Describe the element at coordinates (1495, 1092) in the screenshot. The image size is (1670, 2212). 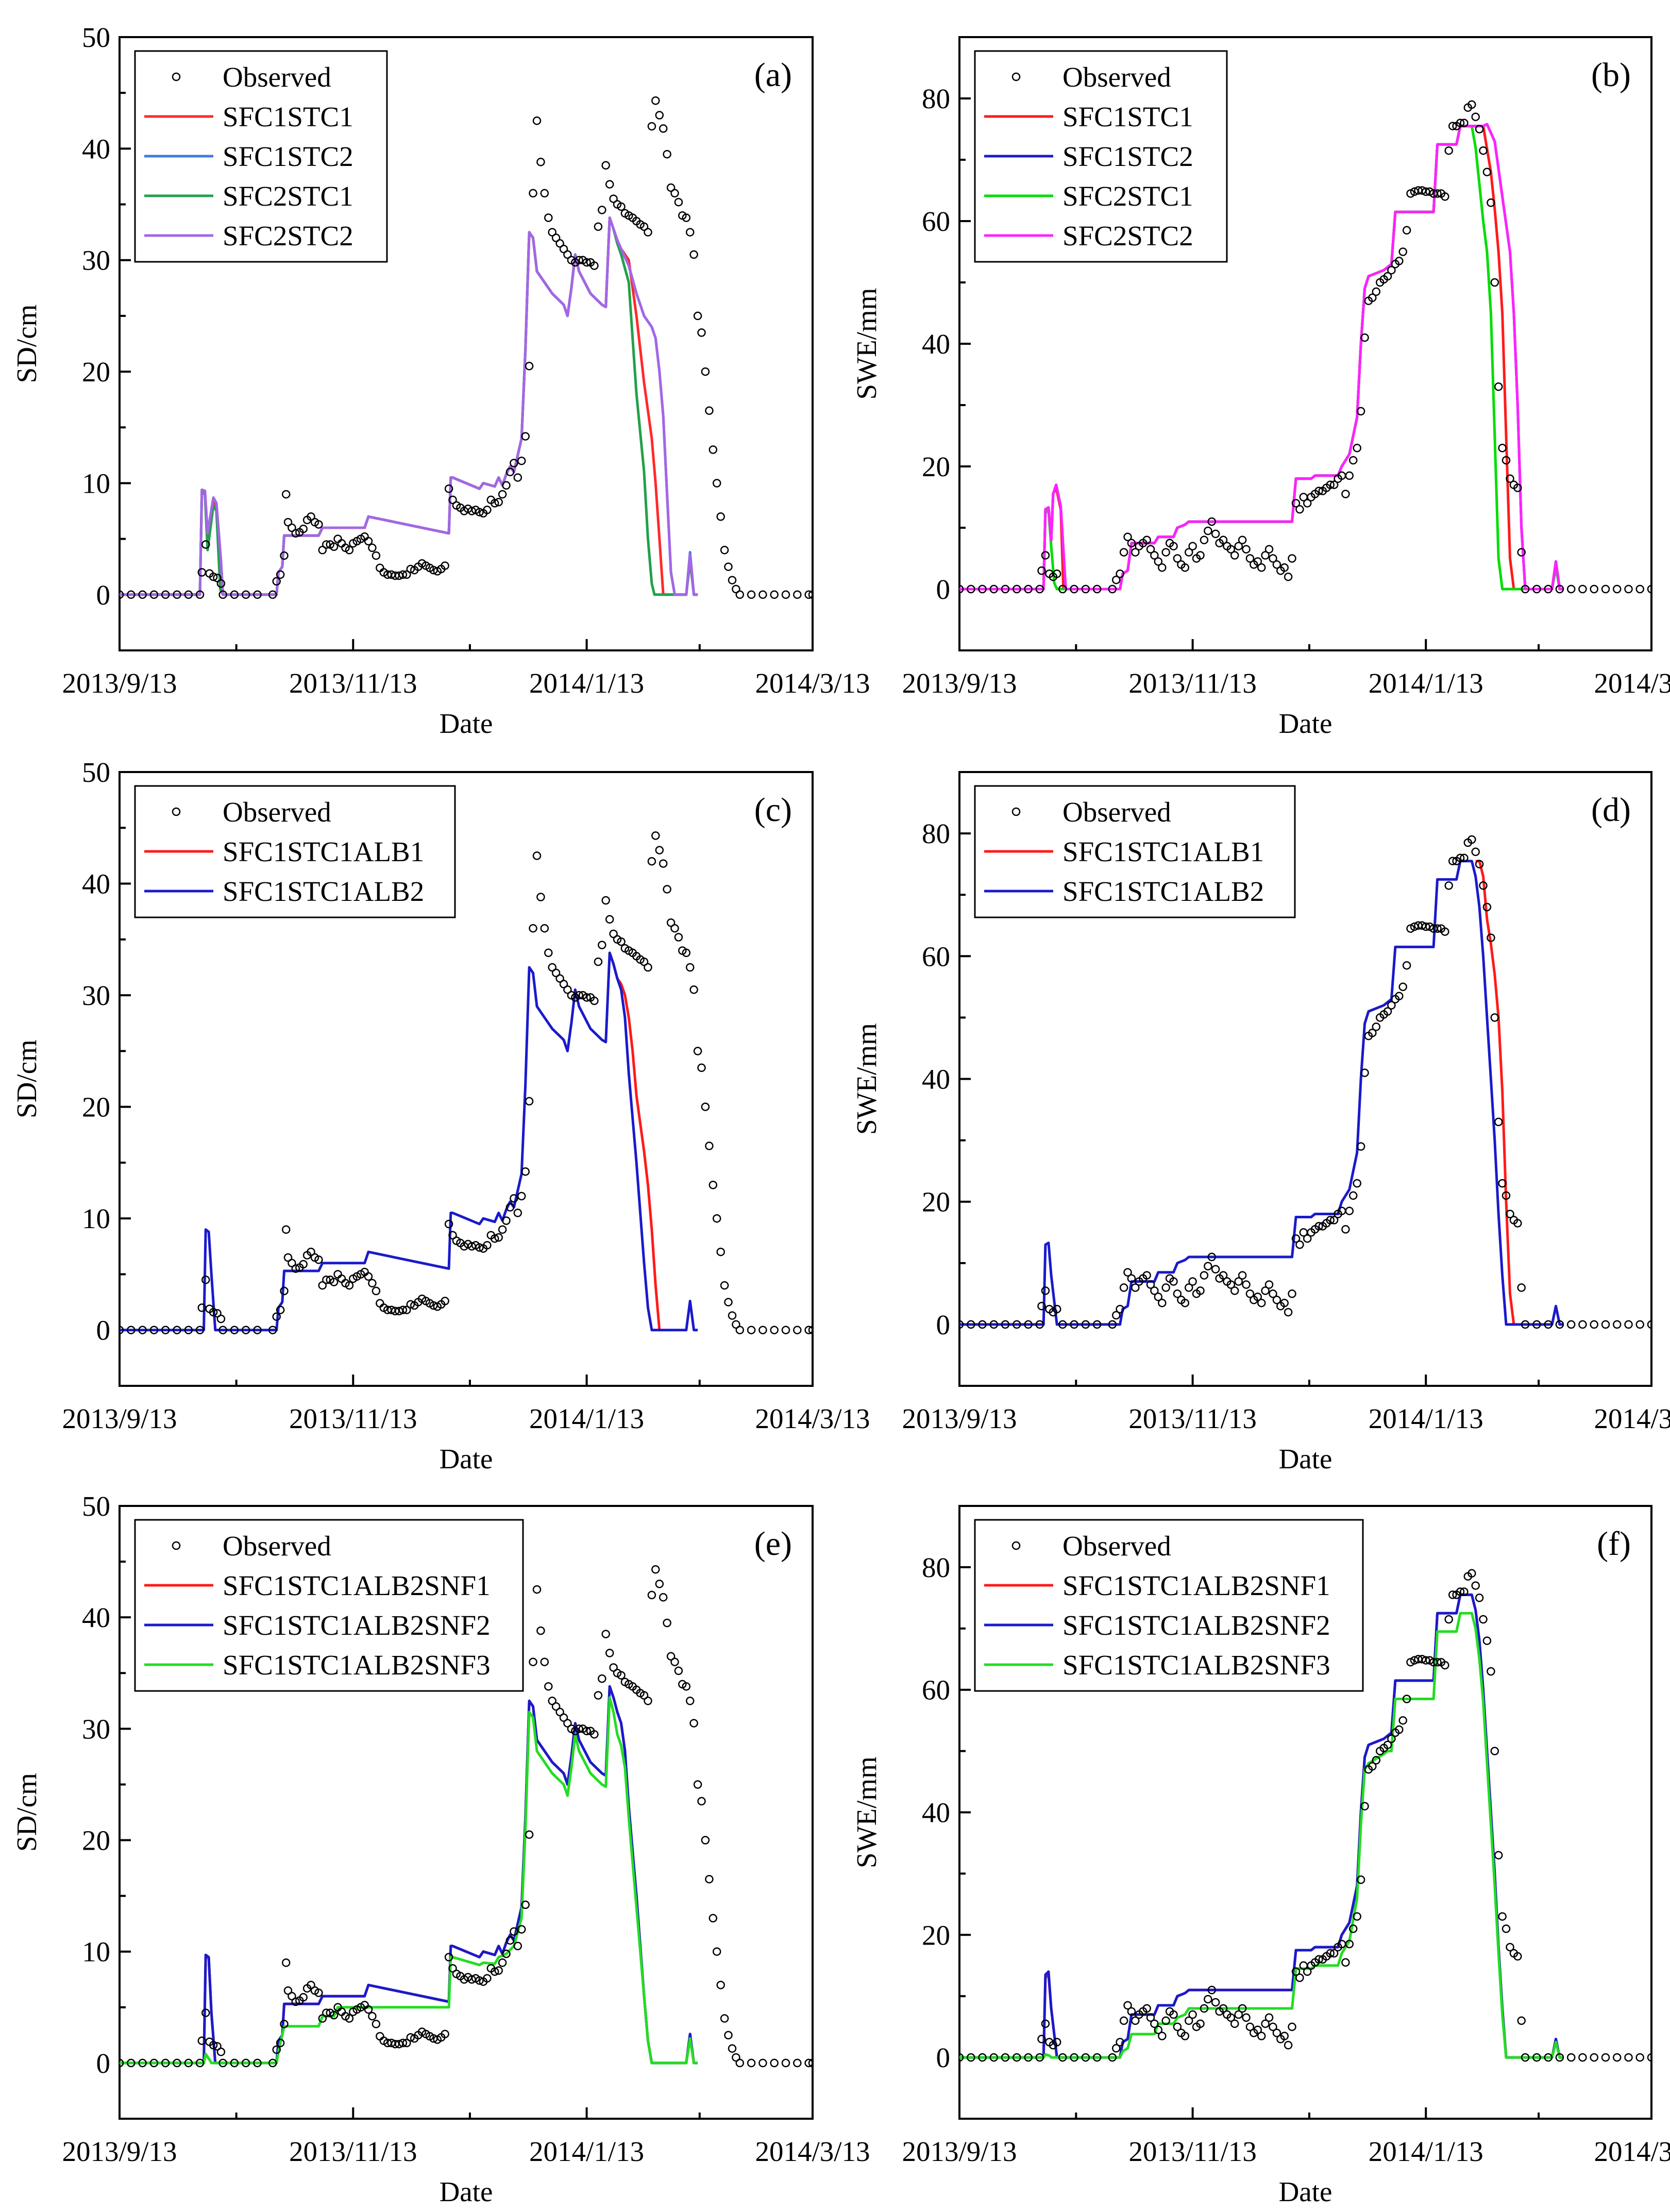
I see `series-line-SFC1STC1ALB1` at that location.